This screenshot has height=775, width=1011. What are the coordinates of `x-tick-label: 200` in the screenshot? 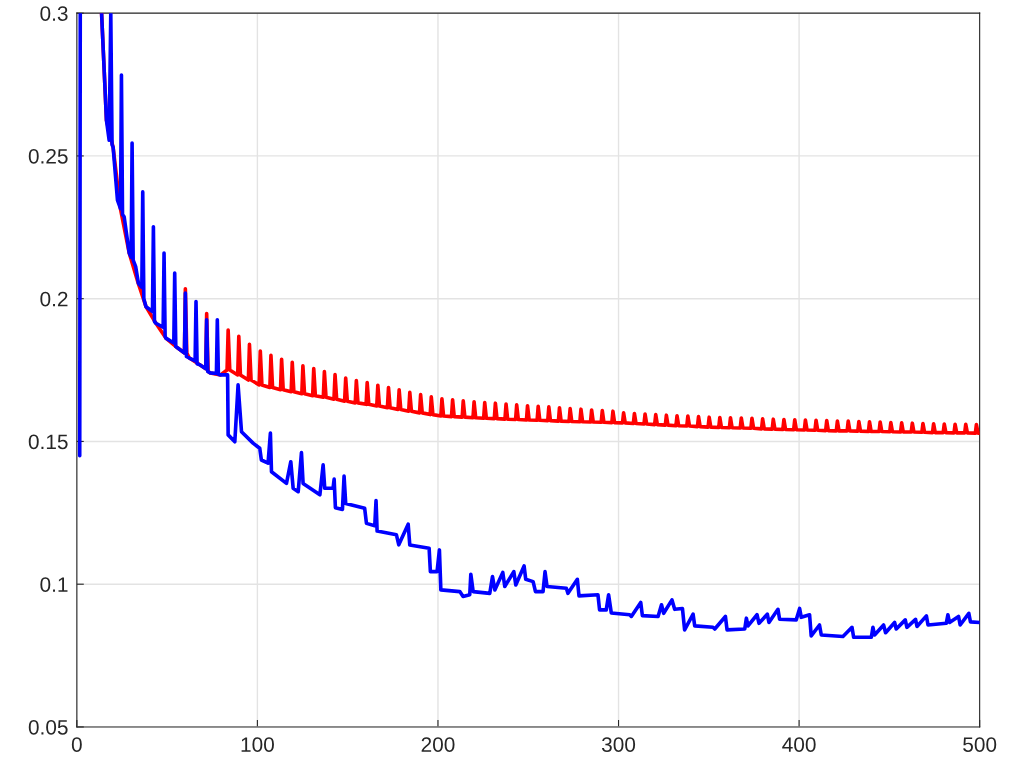 It's located at (438, 744).